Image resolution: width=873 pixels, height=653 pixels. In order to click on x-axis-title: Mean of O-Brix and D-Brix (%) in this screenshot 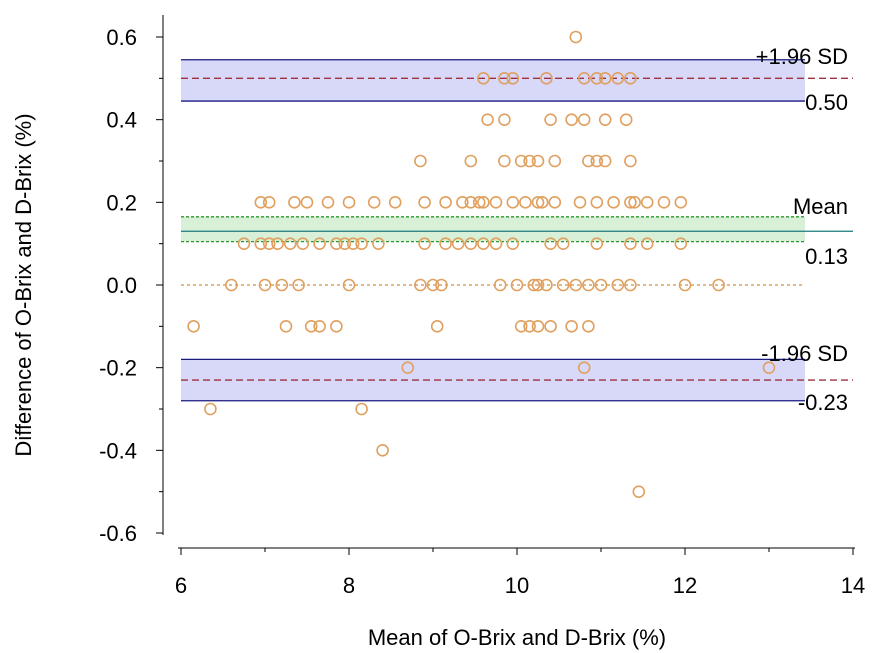, I will do `click(517, 637)`.